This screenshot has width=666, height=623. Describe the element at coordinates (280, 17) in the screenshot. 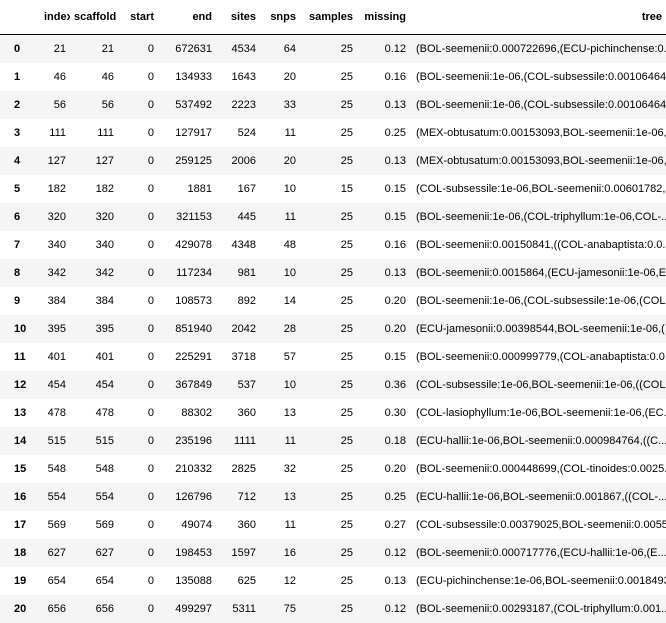

I see `column-header-snps: snps` at that location.